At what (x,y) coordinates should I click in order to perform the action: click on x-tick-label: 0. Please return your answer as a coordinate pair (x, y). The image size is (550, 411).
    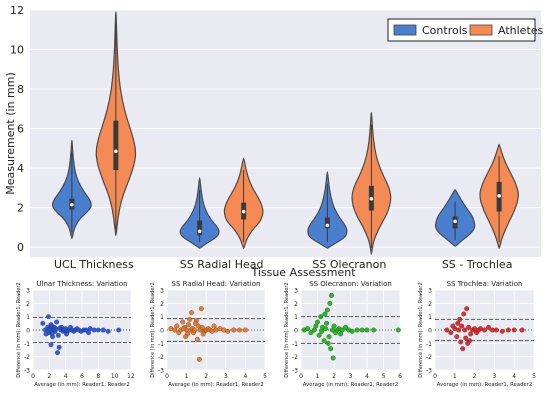
    Looking at the image, I should click on (435, 376).